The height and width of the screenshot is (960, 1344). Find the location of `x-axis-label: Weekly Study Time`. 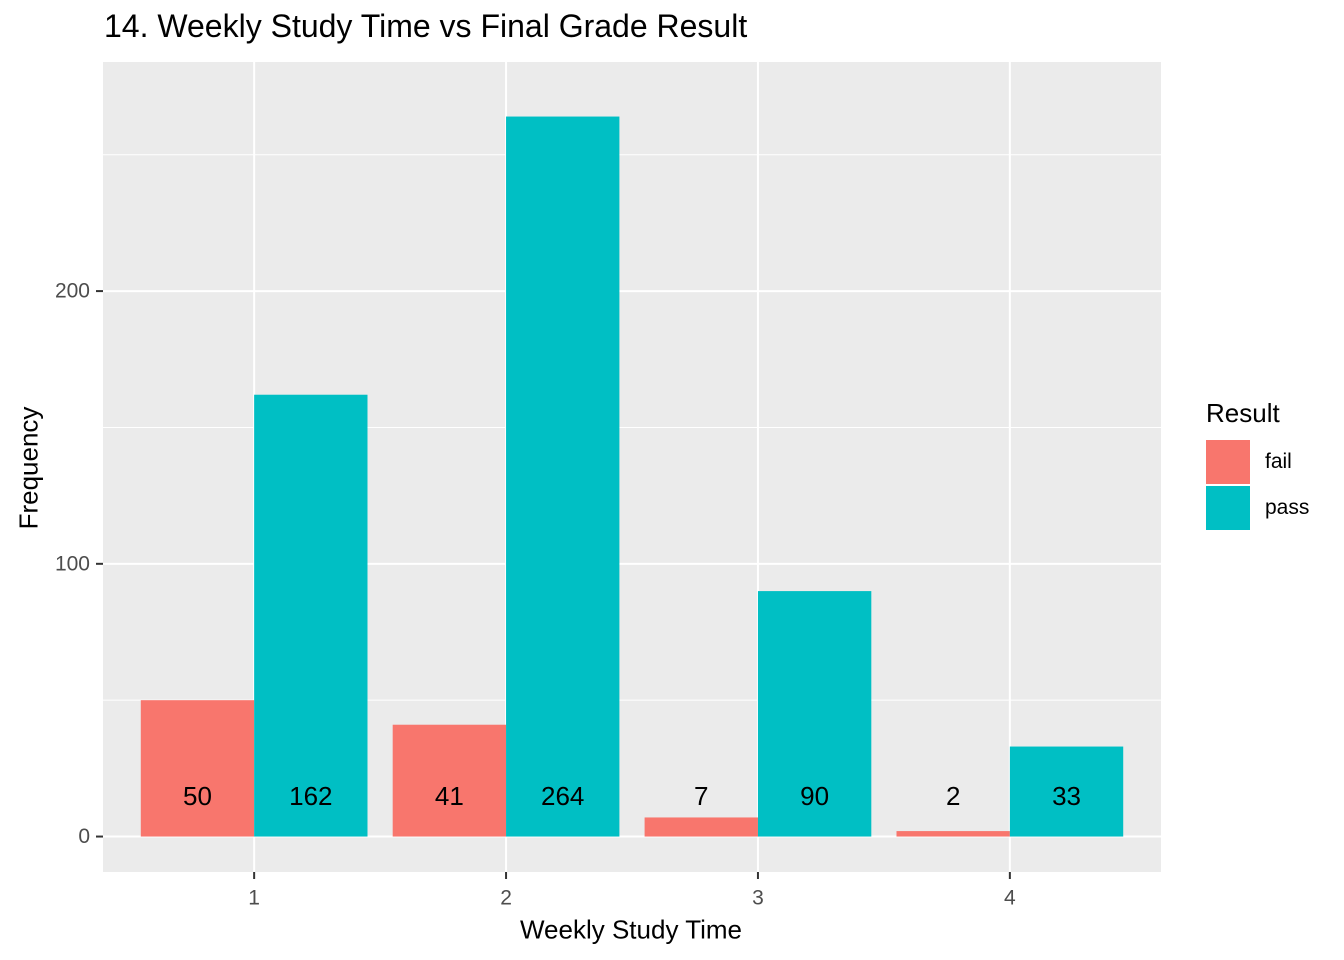

x-axis-label: Weekly Study Time is located at coordinates (631, 929).